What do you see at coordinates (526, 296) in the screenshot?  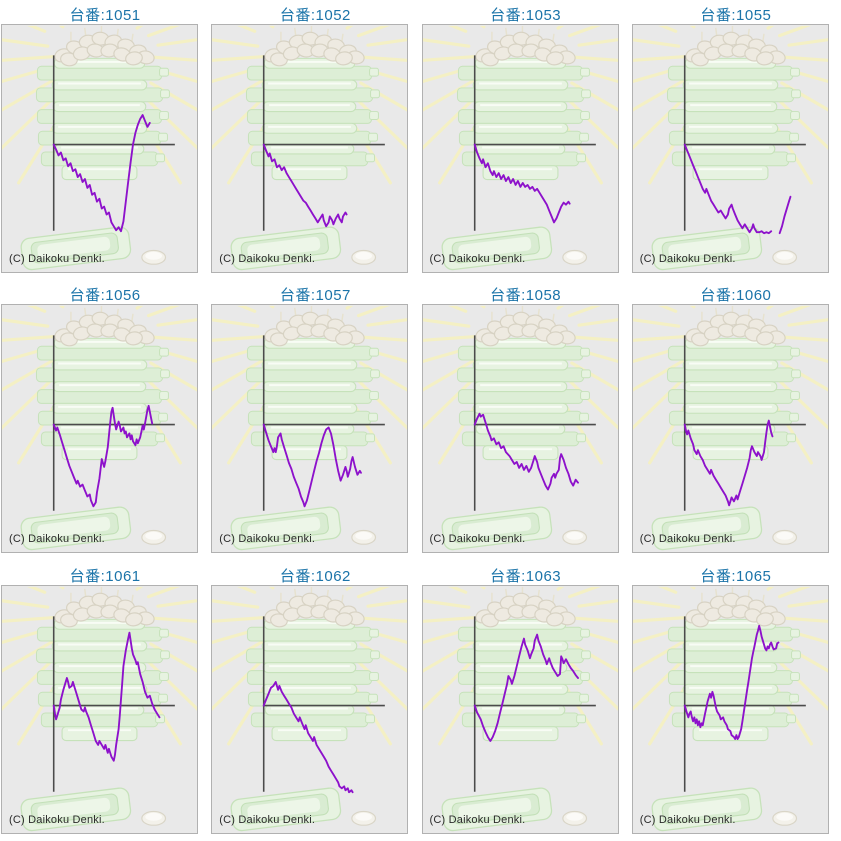 I see `machine-title-link: 台番:1058` at bounding box center [526, 296].